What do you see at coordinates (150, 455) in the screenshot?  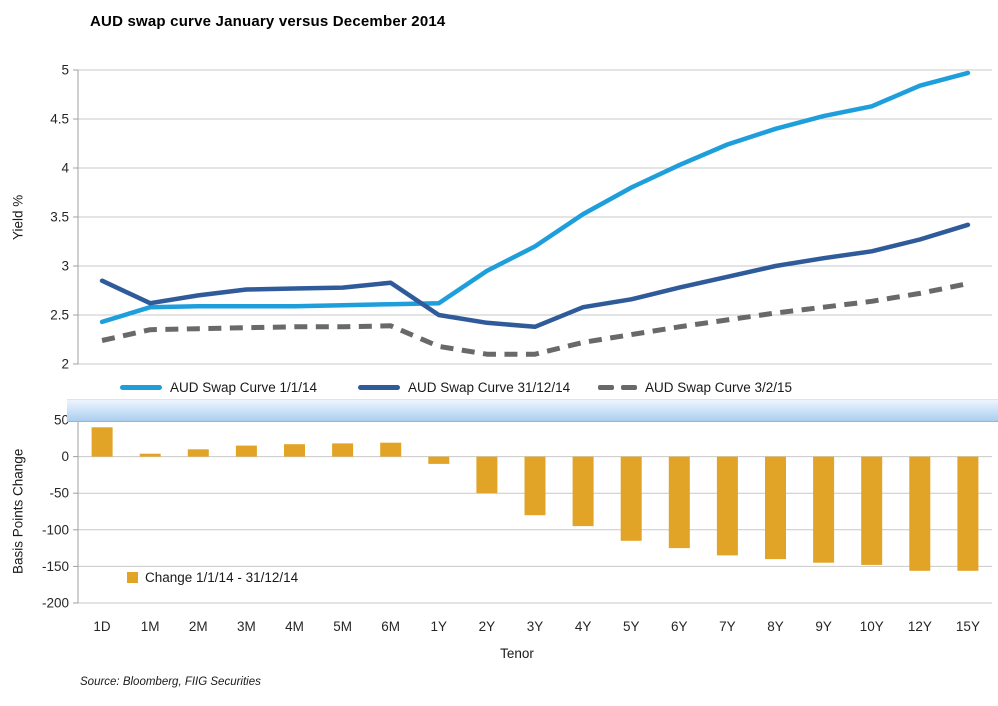 I see `bar-1m` at bounding box center [150, 455].